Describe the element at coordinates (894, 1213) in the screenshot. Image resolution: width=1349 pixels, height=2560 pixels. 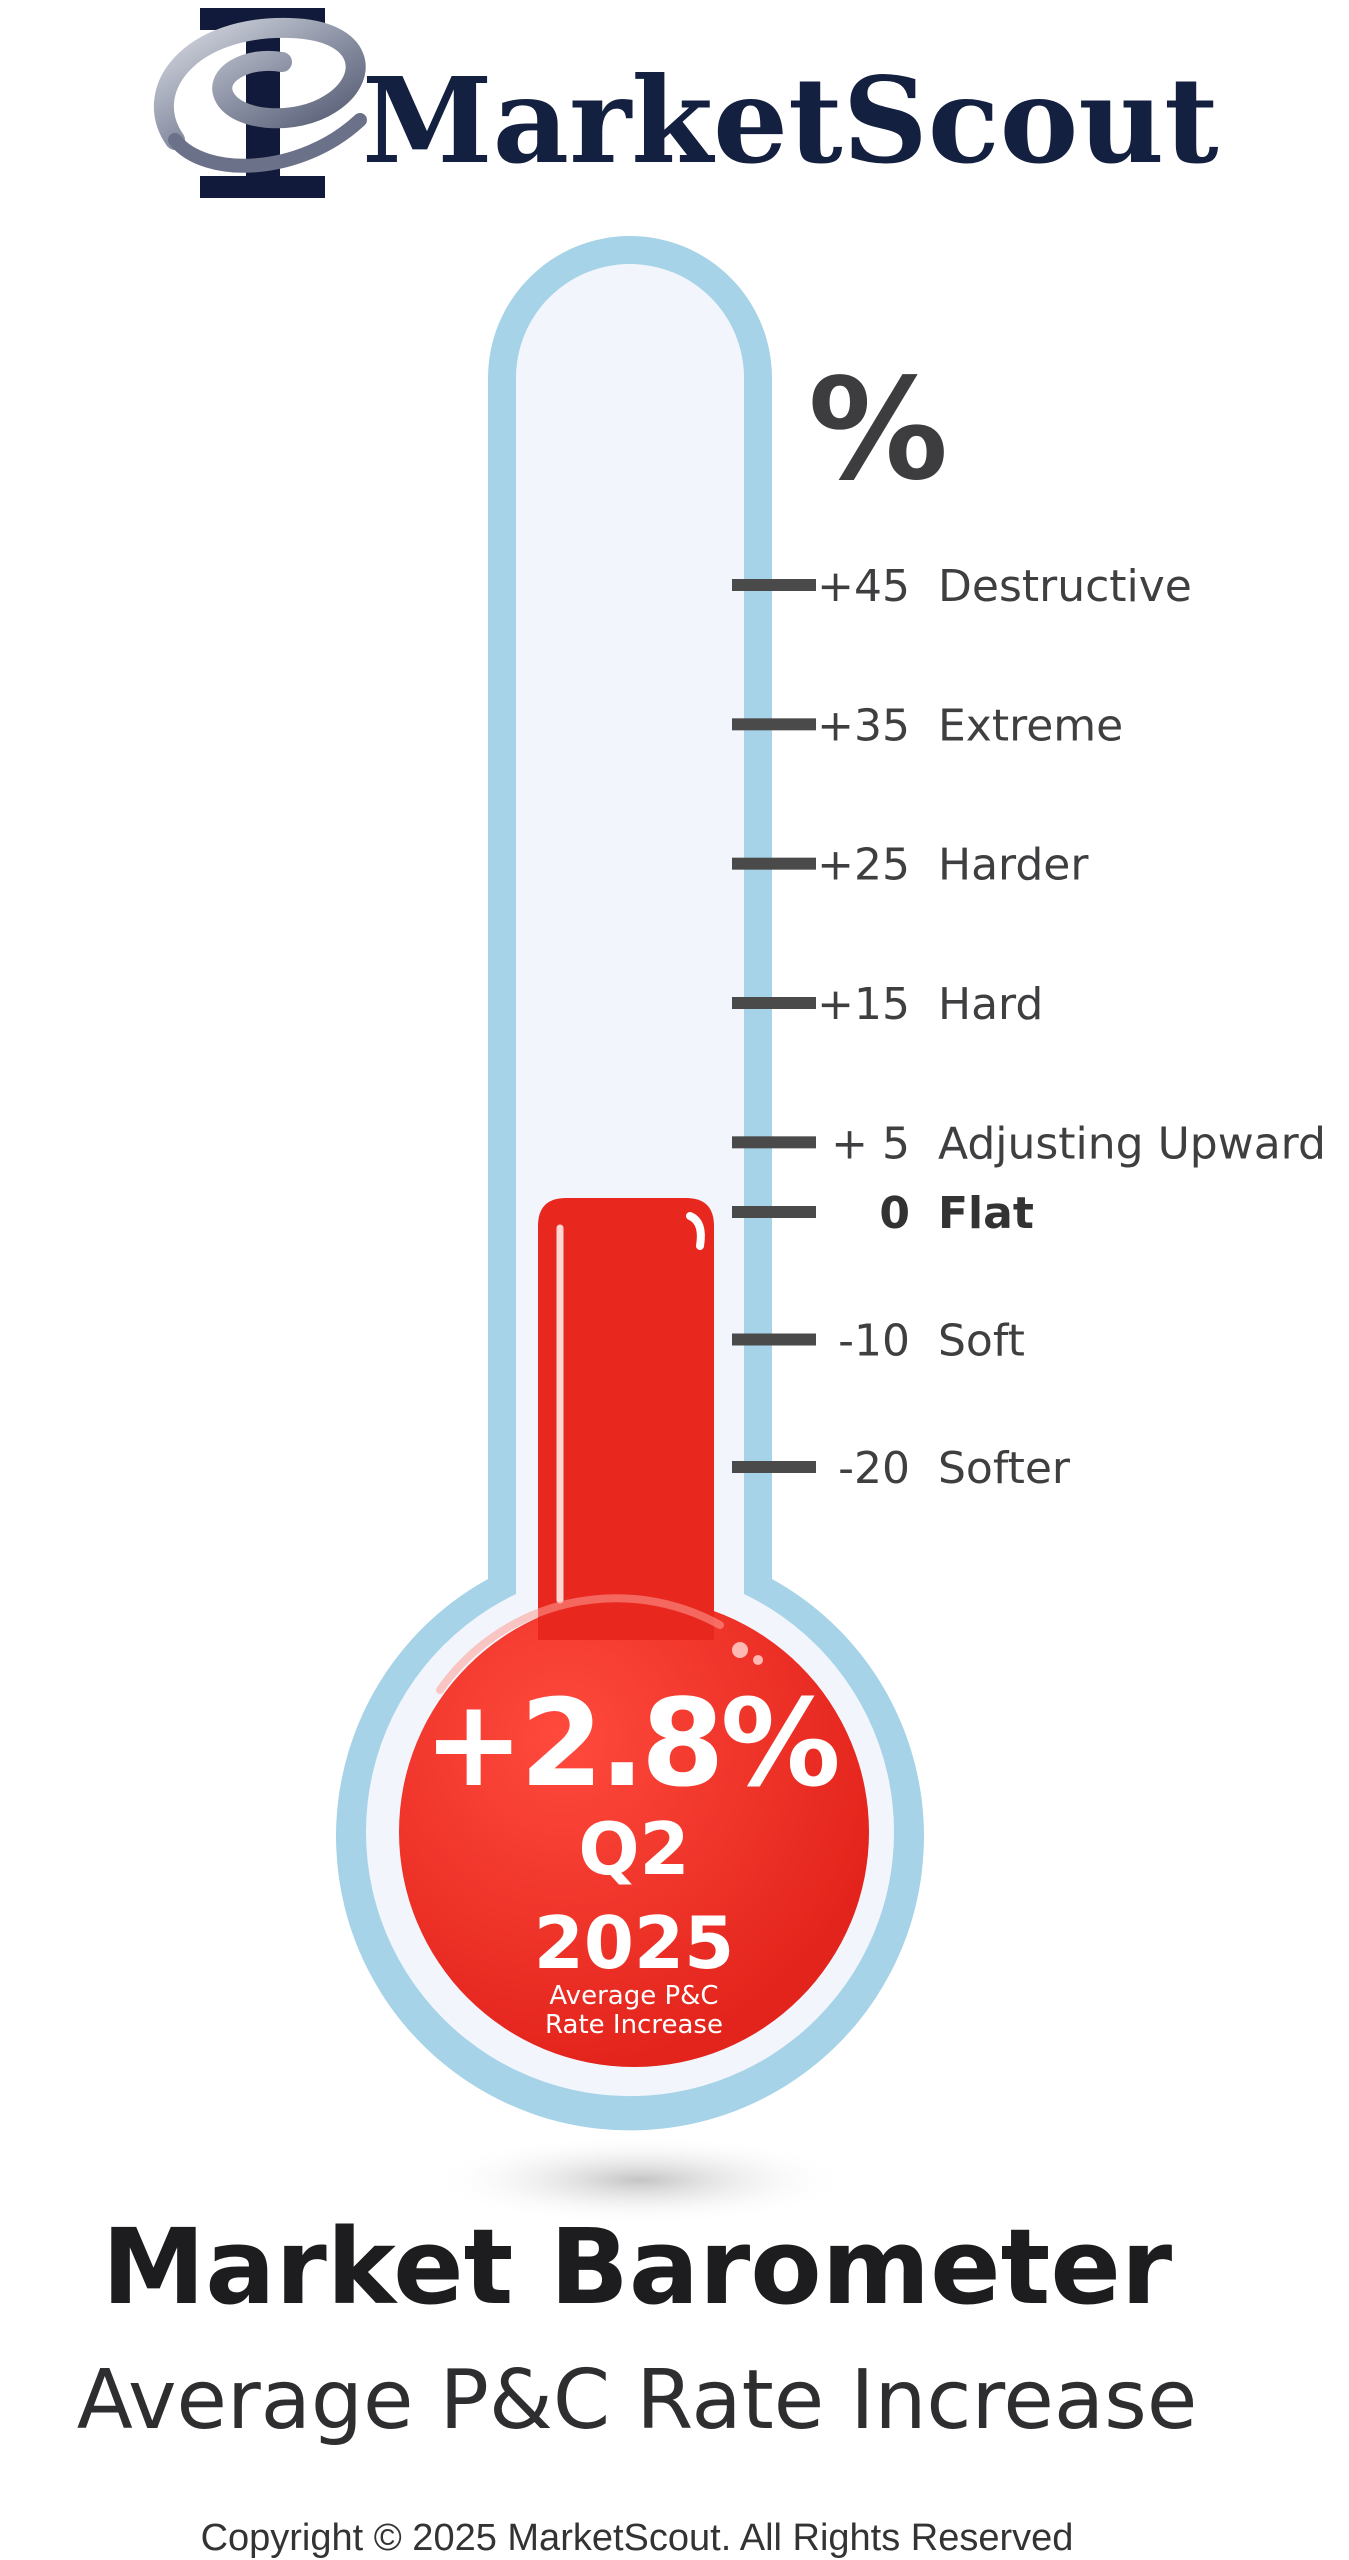
I see `tick-value-label: 0` at that location.